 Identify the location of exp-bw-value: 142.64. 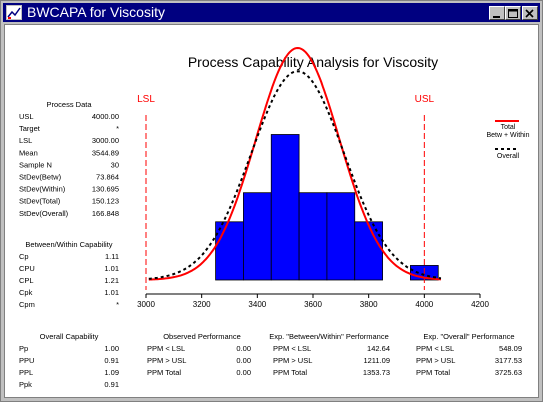
(378, 348).